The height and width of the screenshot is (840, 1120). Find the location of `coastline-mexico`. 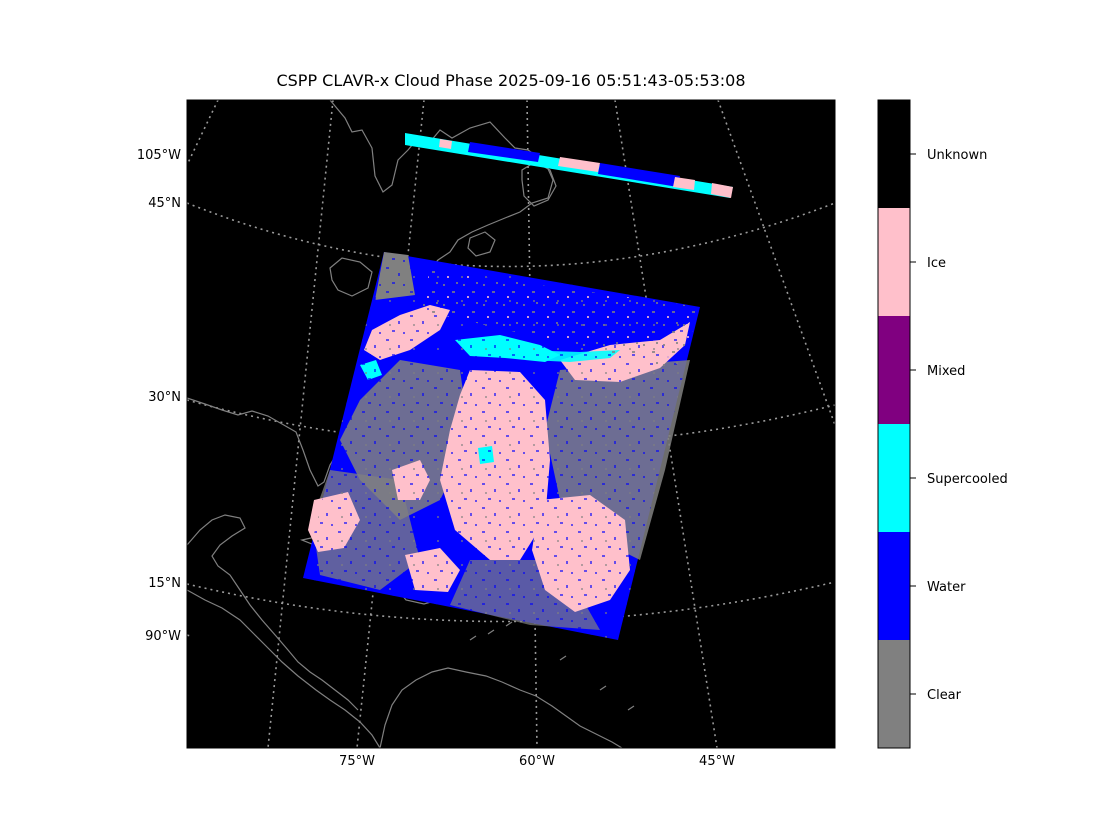

coastline-mexico is located at coordinates (273, 612).